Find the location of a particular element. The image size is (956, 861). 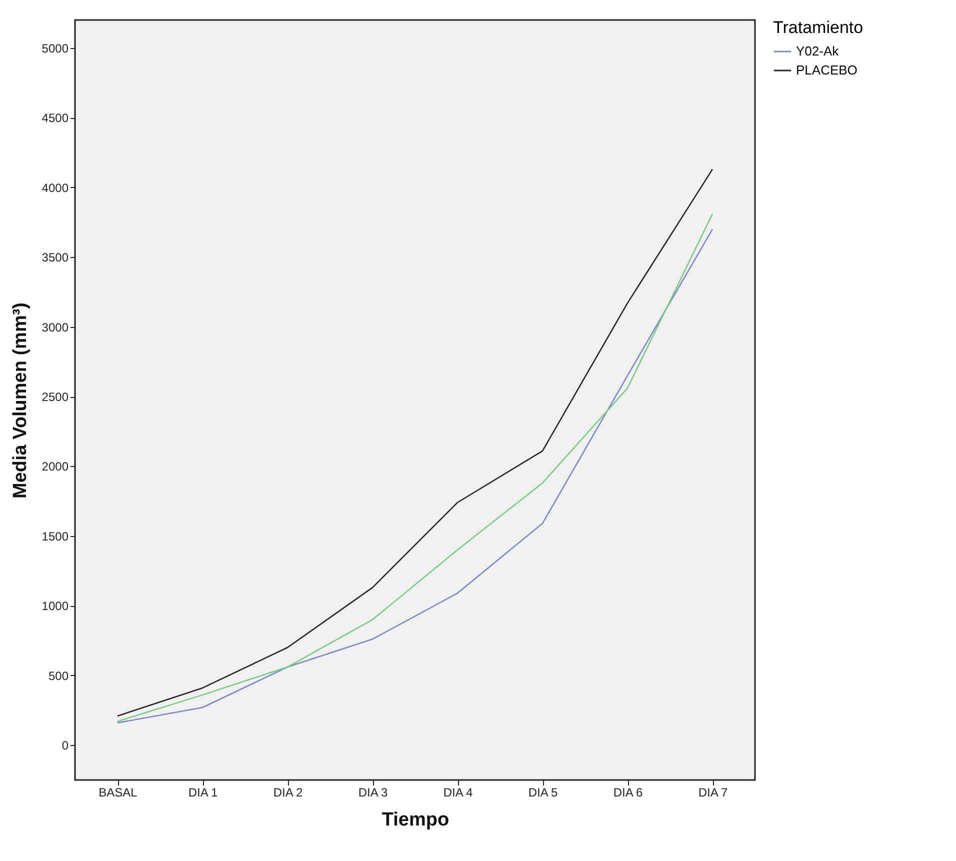

x-tick-label: DIA 1 is located at coordinates (203, 793).